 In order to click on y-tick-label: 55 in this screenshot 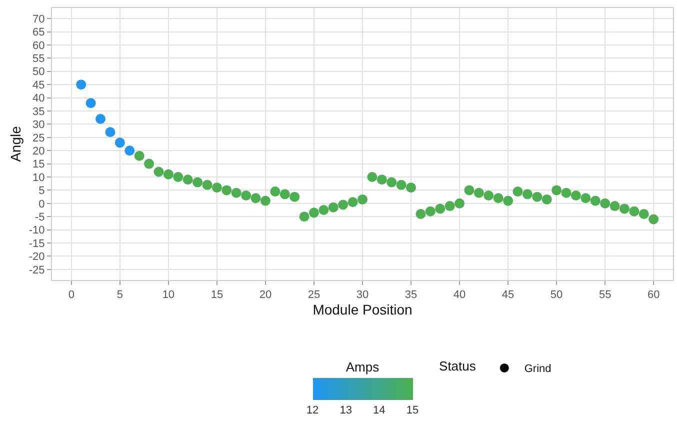, I will do `click(38, 59)`.